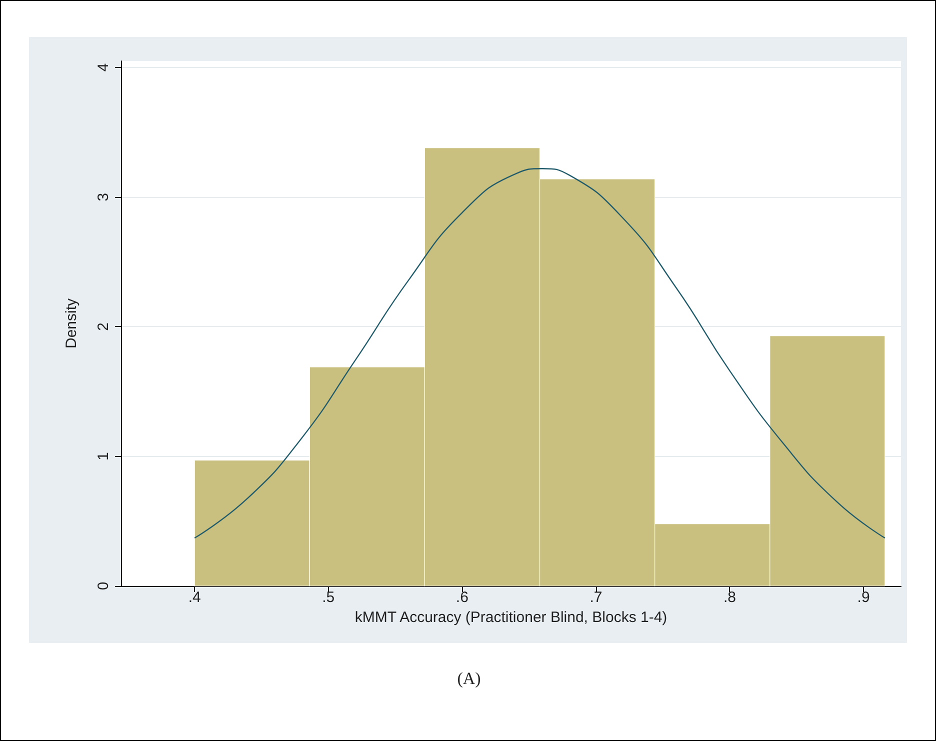  What do you see at coordinates (103, 326) in the screenshot?
I see `y-tick-label: 2` at bounding box center [103, 326].